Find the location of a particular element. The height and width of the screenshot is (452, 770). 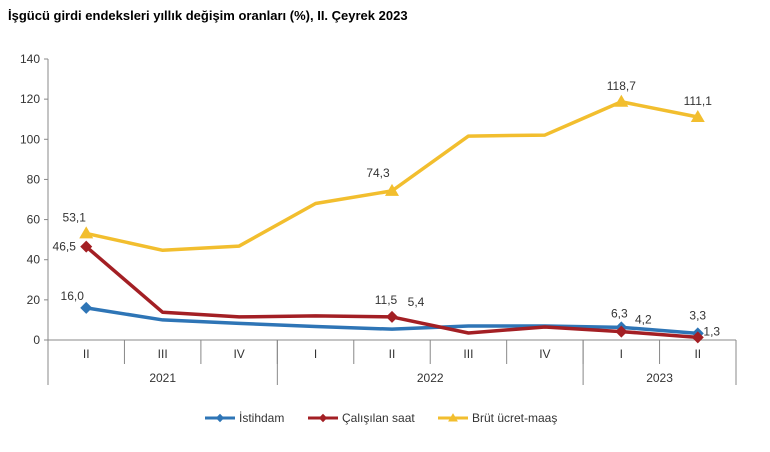

data-label: 4,2 is located at coordinates (643, 320).